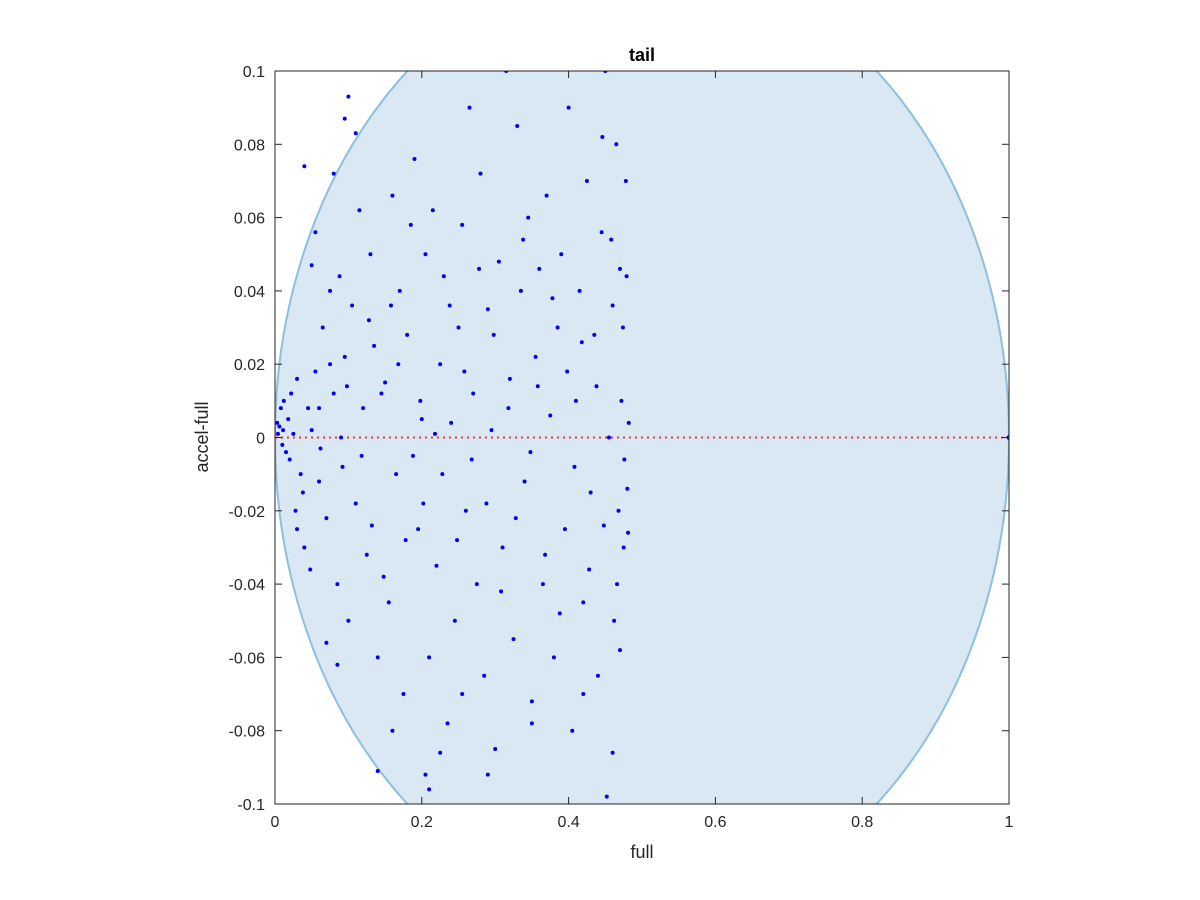 This screenshot has height=900, width=1200. Describe the element at coordinates (247, 512) in the screenshot. I see `y-tick-label: -0.02` at that location.